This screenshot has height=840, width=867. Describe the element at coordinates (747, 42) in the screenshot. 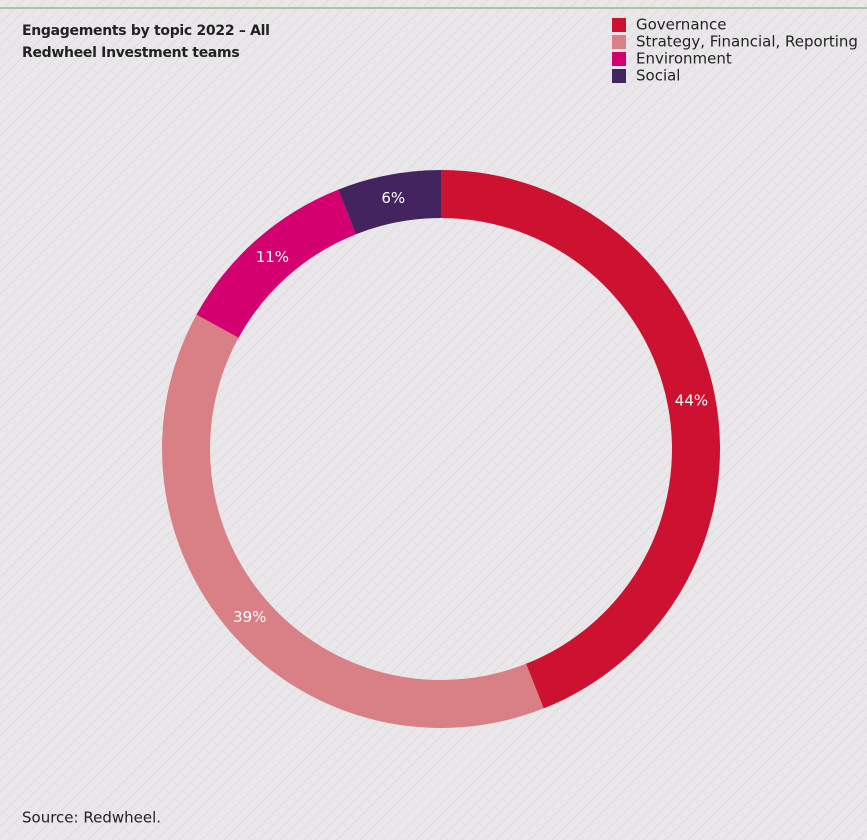

I see `legend-label: Strategy, Financial, Reporting` at that location.